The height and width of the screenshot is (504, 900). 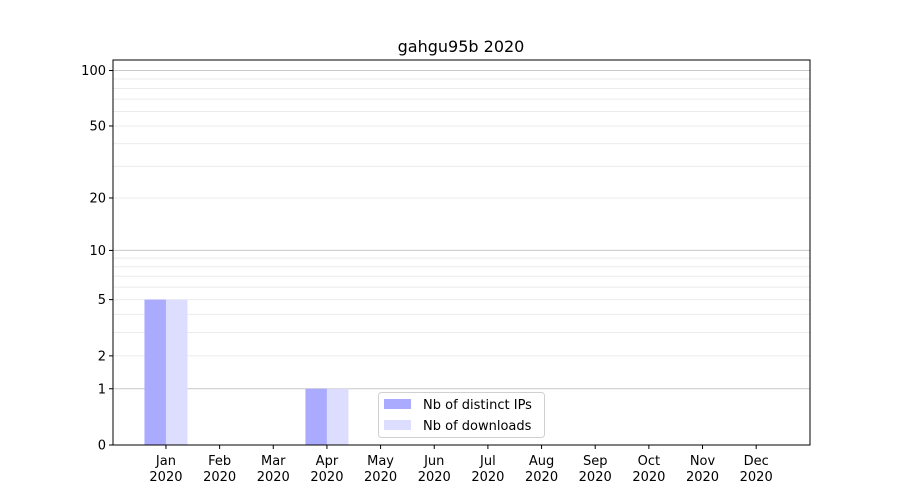 I want to click on legend-label: Nb of distinct IPs, so click(x=477, y=405).